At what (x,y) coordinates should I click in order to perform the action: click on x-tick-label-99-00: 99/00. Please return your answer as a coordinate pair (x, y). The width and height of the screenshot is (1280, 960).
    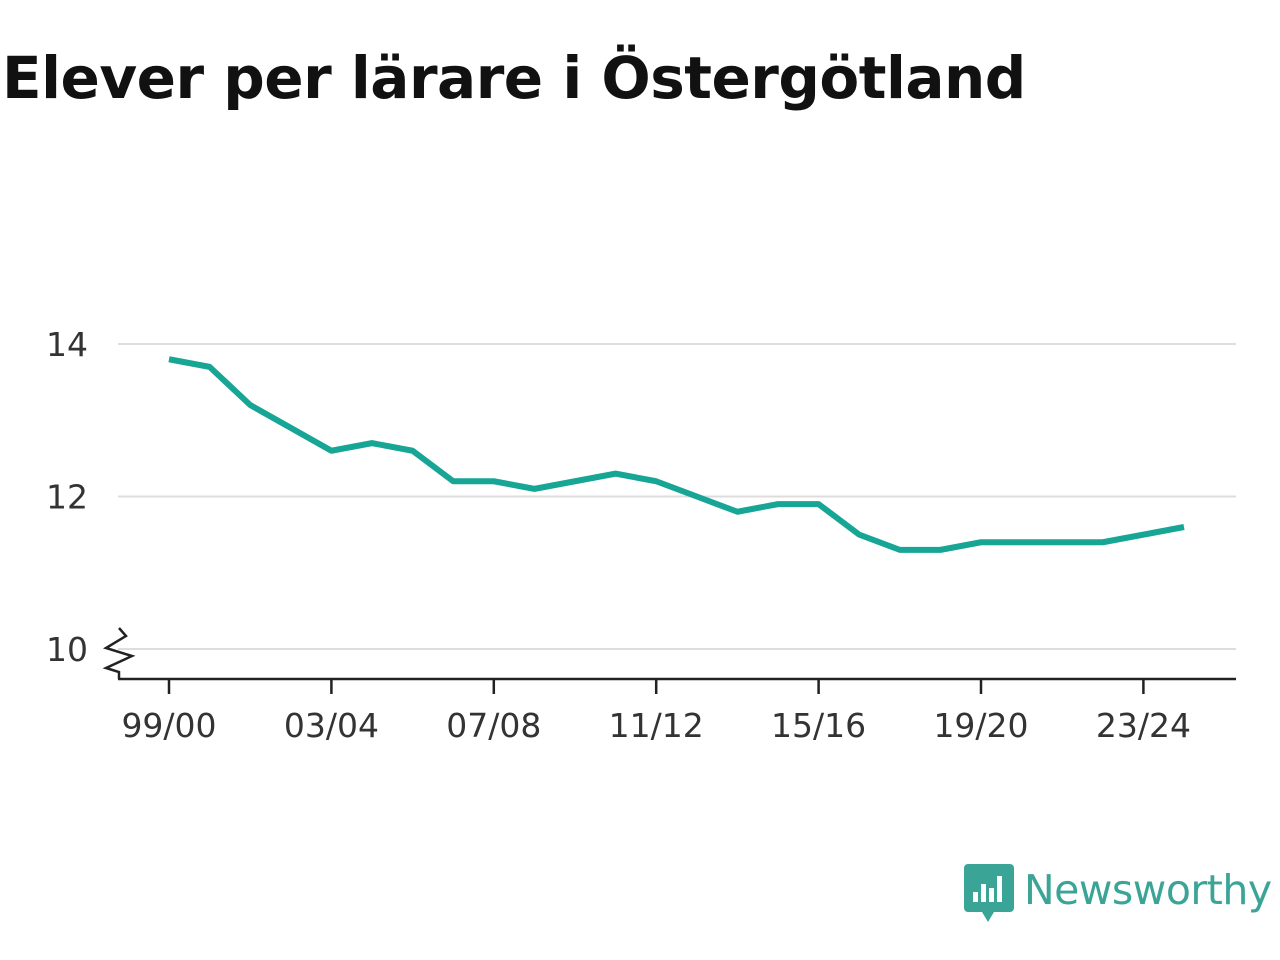
    Looking at the image, I should click on (168, 725).